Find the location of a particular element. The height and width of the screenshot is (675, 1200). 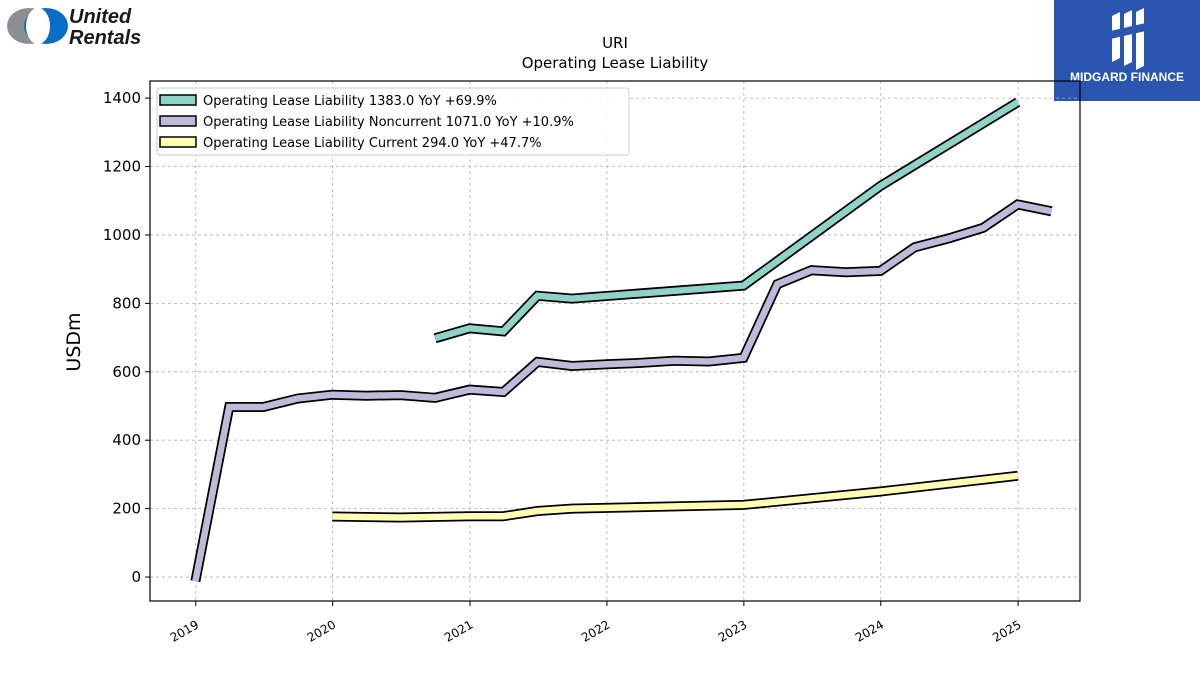

midgard-logo-mark: MIDGARD FINANCE is located at coordinates (1127, 46).